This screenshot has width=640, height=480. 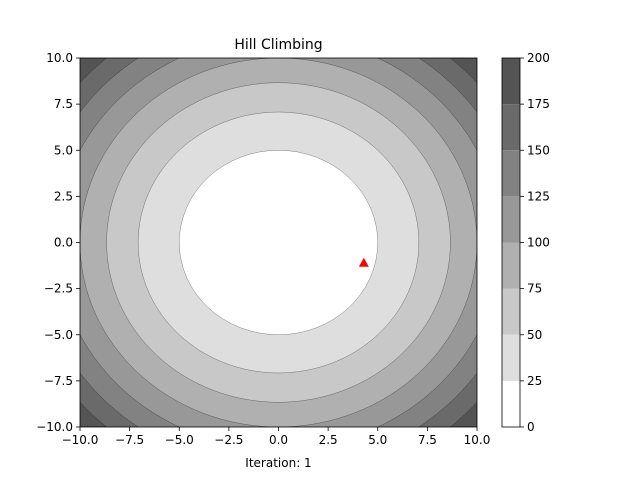 I want to click on colorbar-tick-label: 50, so click(x=534, y=335).